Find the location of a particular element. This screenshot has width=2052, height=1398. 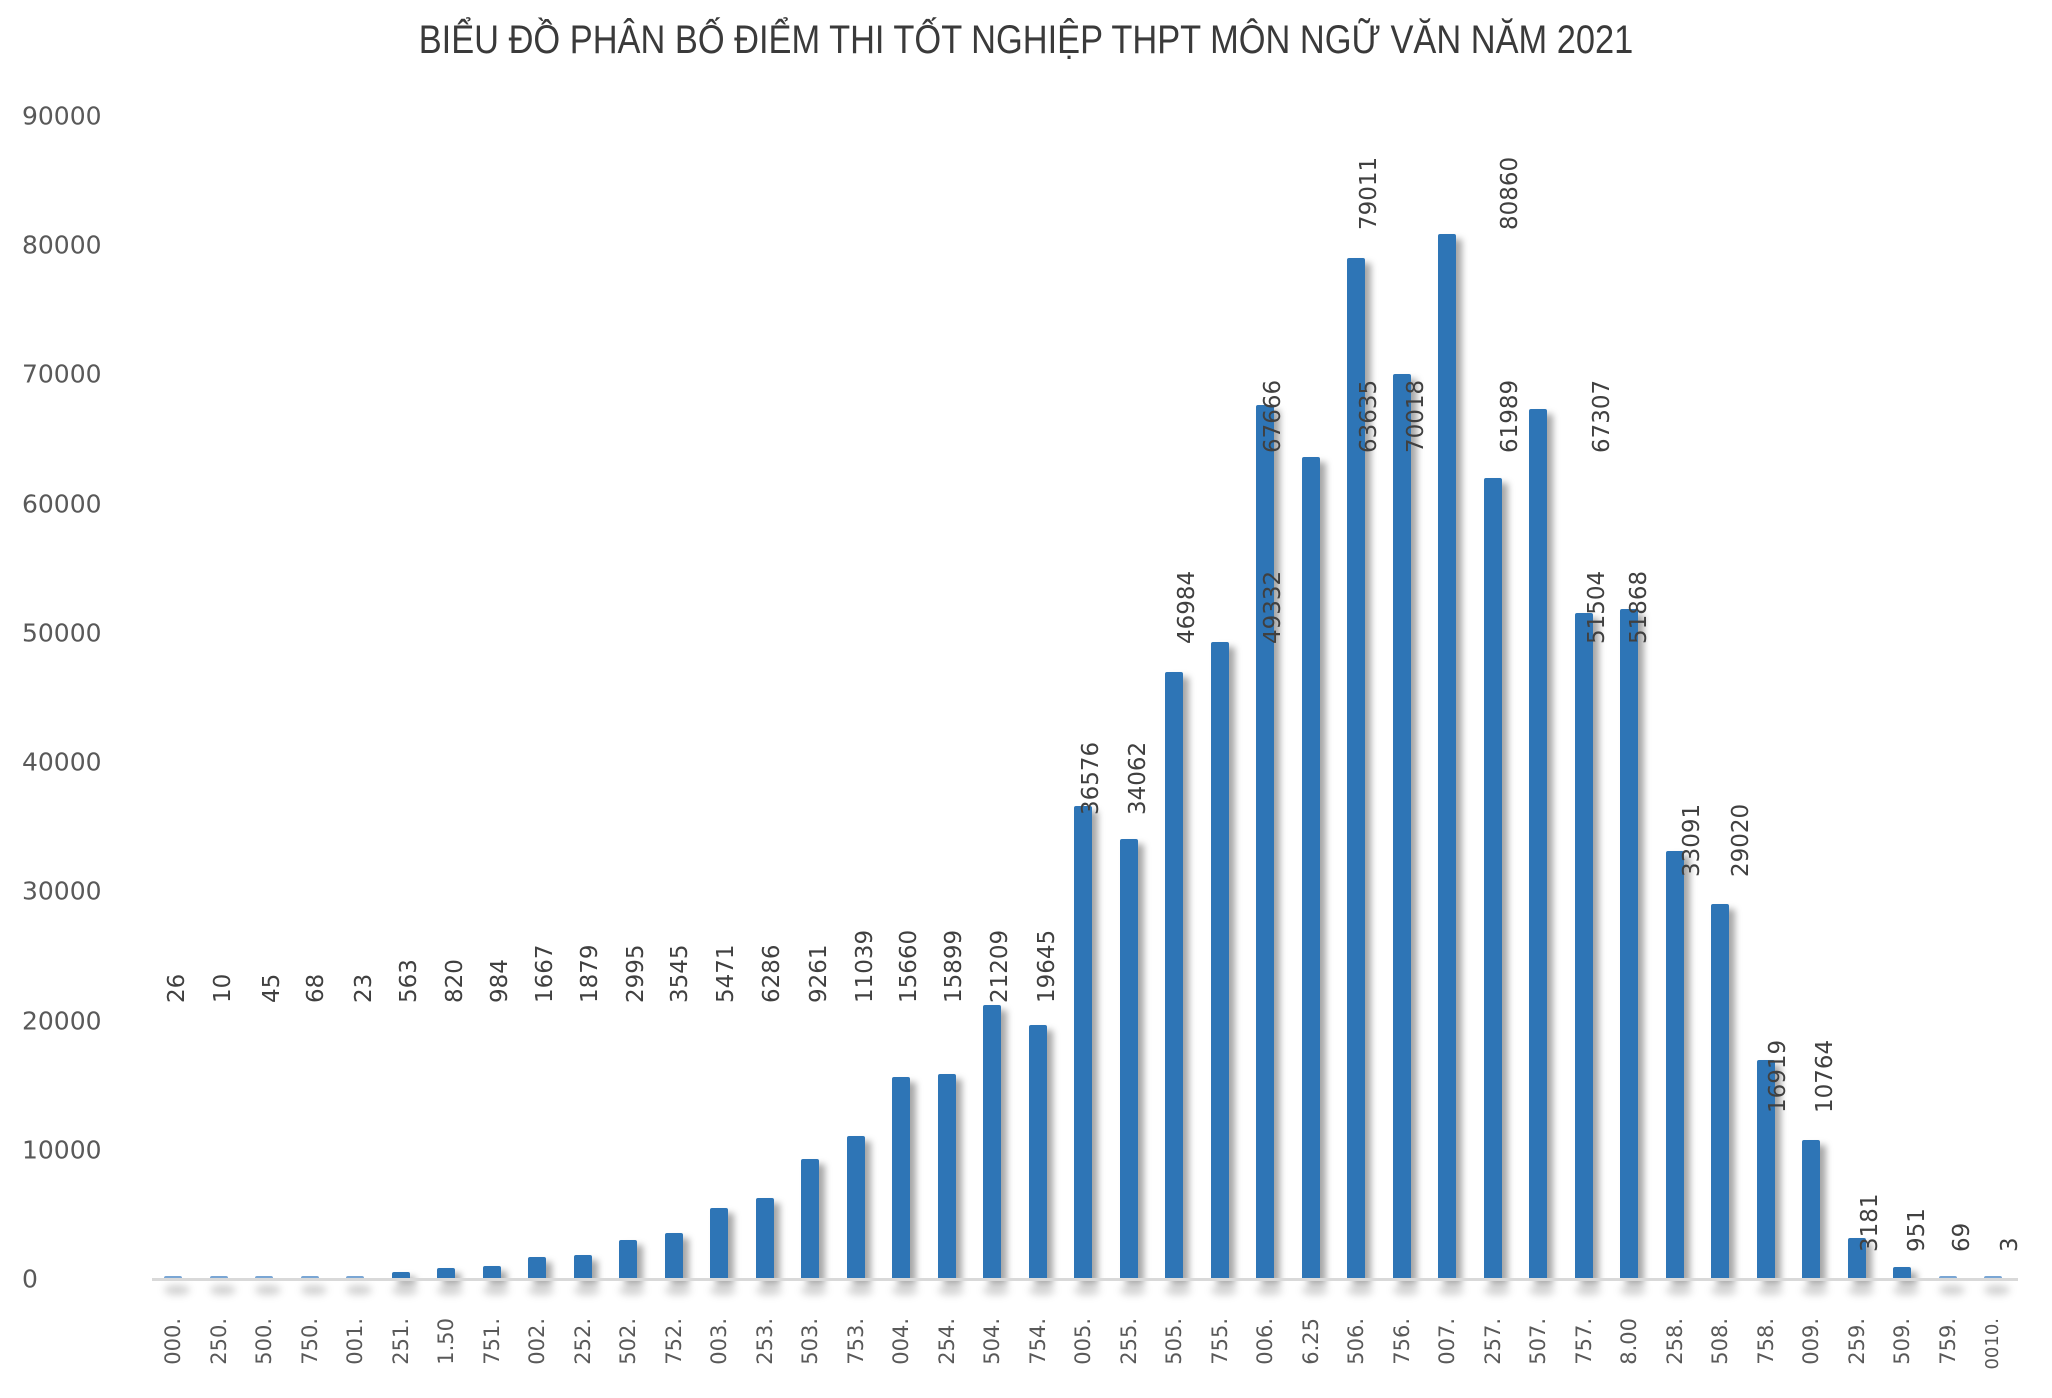

x-tick-label: 503. is located at coordinates (810, 1341).